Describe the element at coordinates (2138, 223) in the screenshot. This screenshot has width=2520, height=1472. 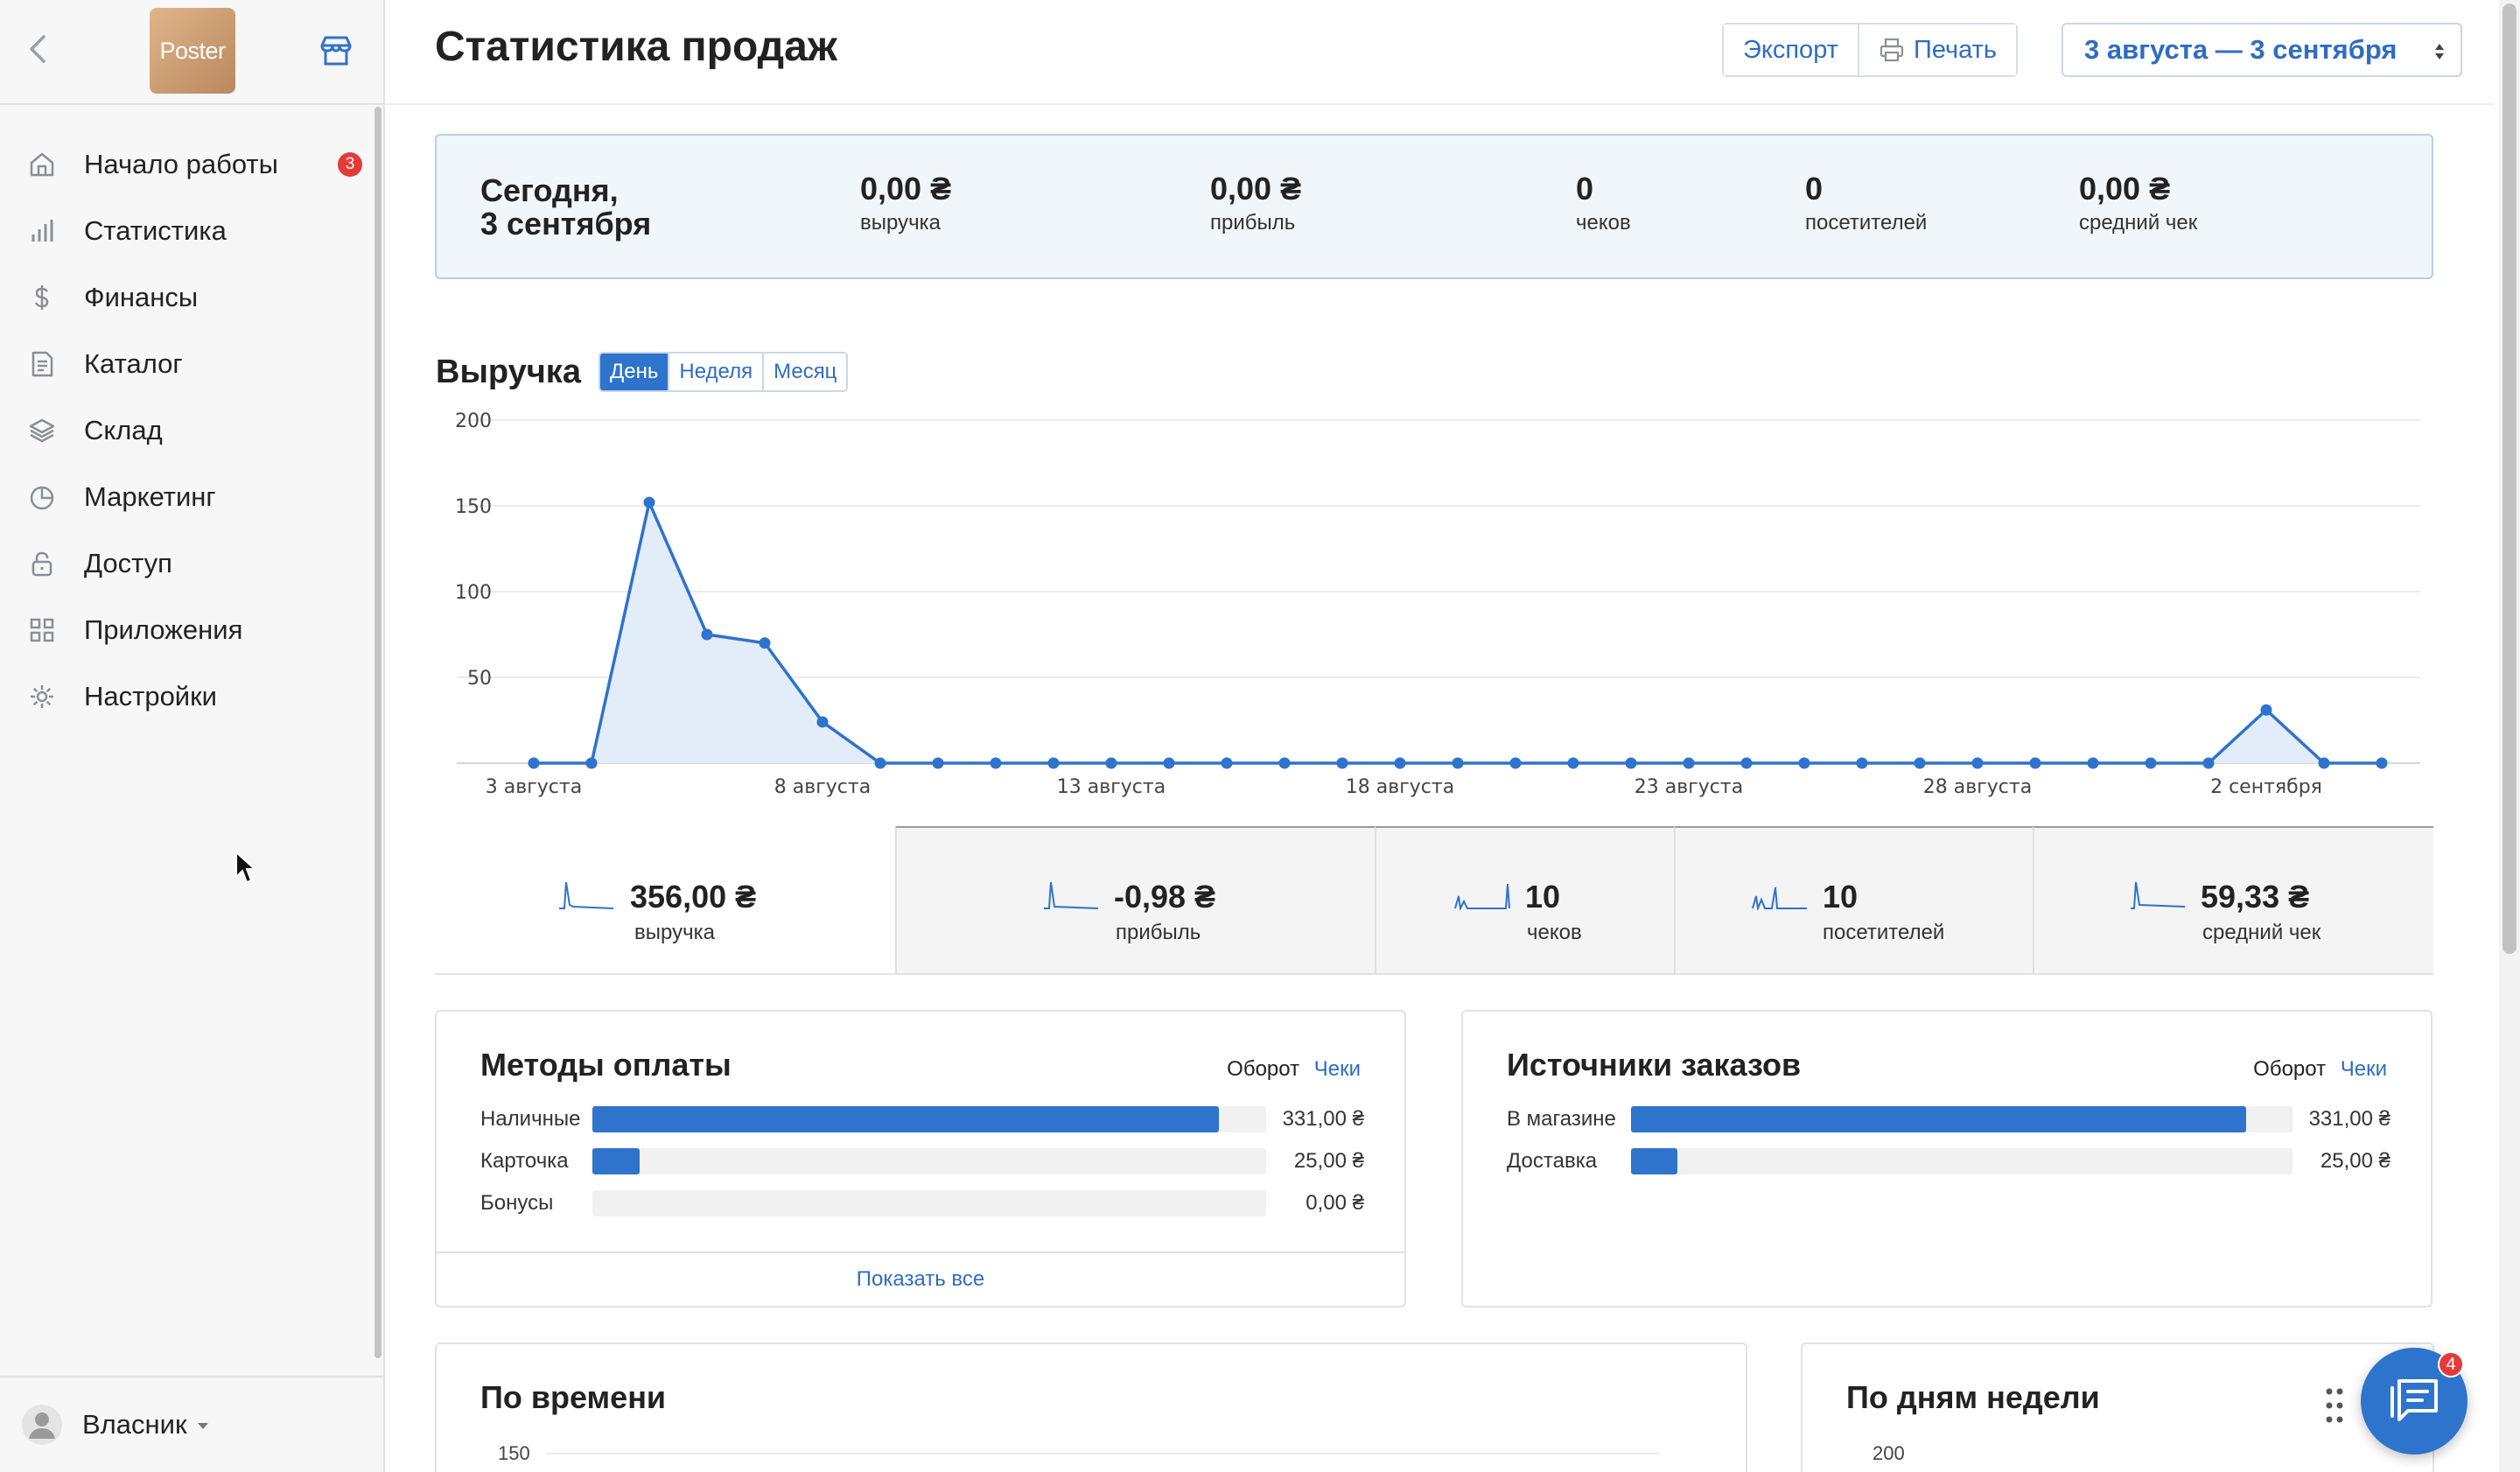
I see `metric-label: средний чек` at that location.